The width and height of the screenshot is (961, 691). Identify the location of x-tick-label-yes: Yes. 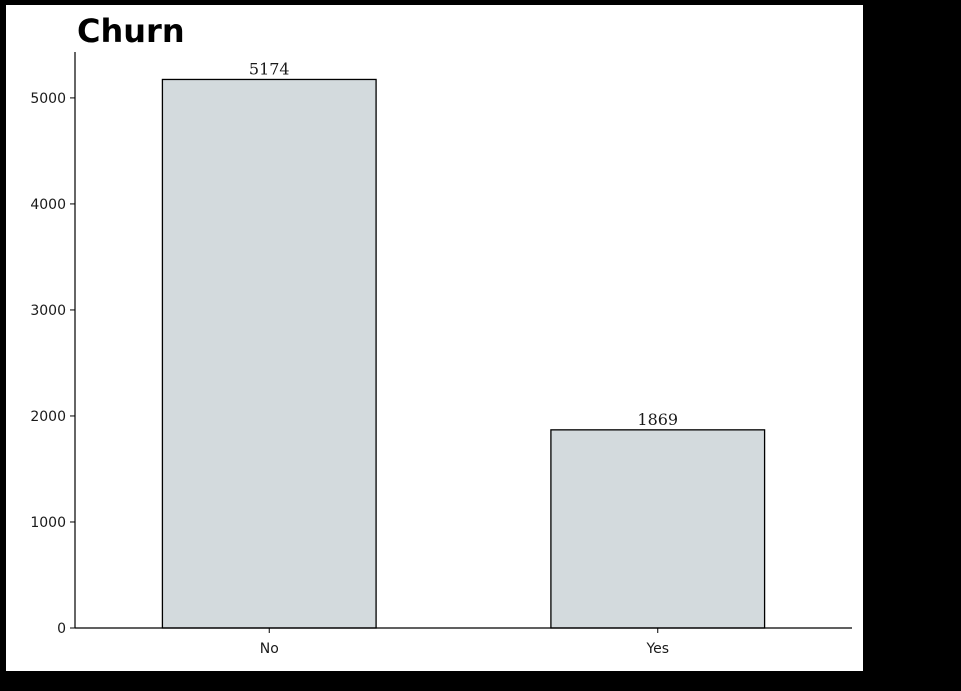
(657, 649).